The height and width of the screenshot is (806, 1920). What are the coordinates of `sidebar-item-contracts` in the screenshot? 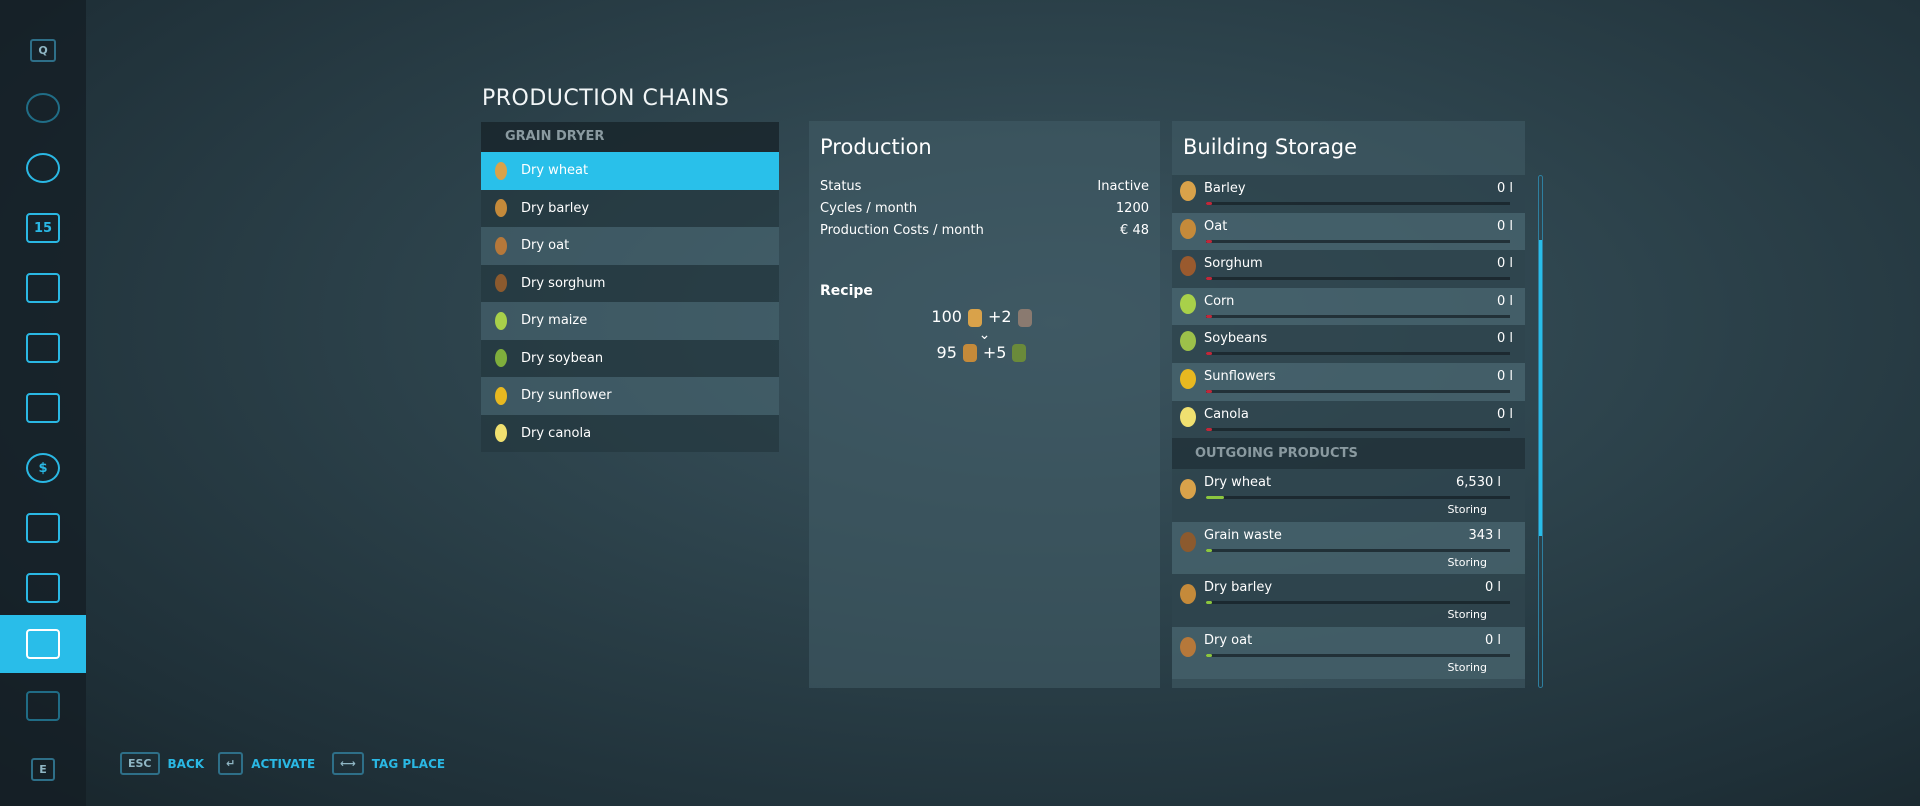 It's located at (43, 588).